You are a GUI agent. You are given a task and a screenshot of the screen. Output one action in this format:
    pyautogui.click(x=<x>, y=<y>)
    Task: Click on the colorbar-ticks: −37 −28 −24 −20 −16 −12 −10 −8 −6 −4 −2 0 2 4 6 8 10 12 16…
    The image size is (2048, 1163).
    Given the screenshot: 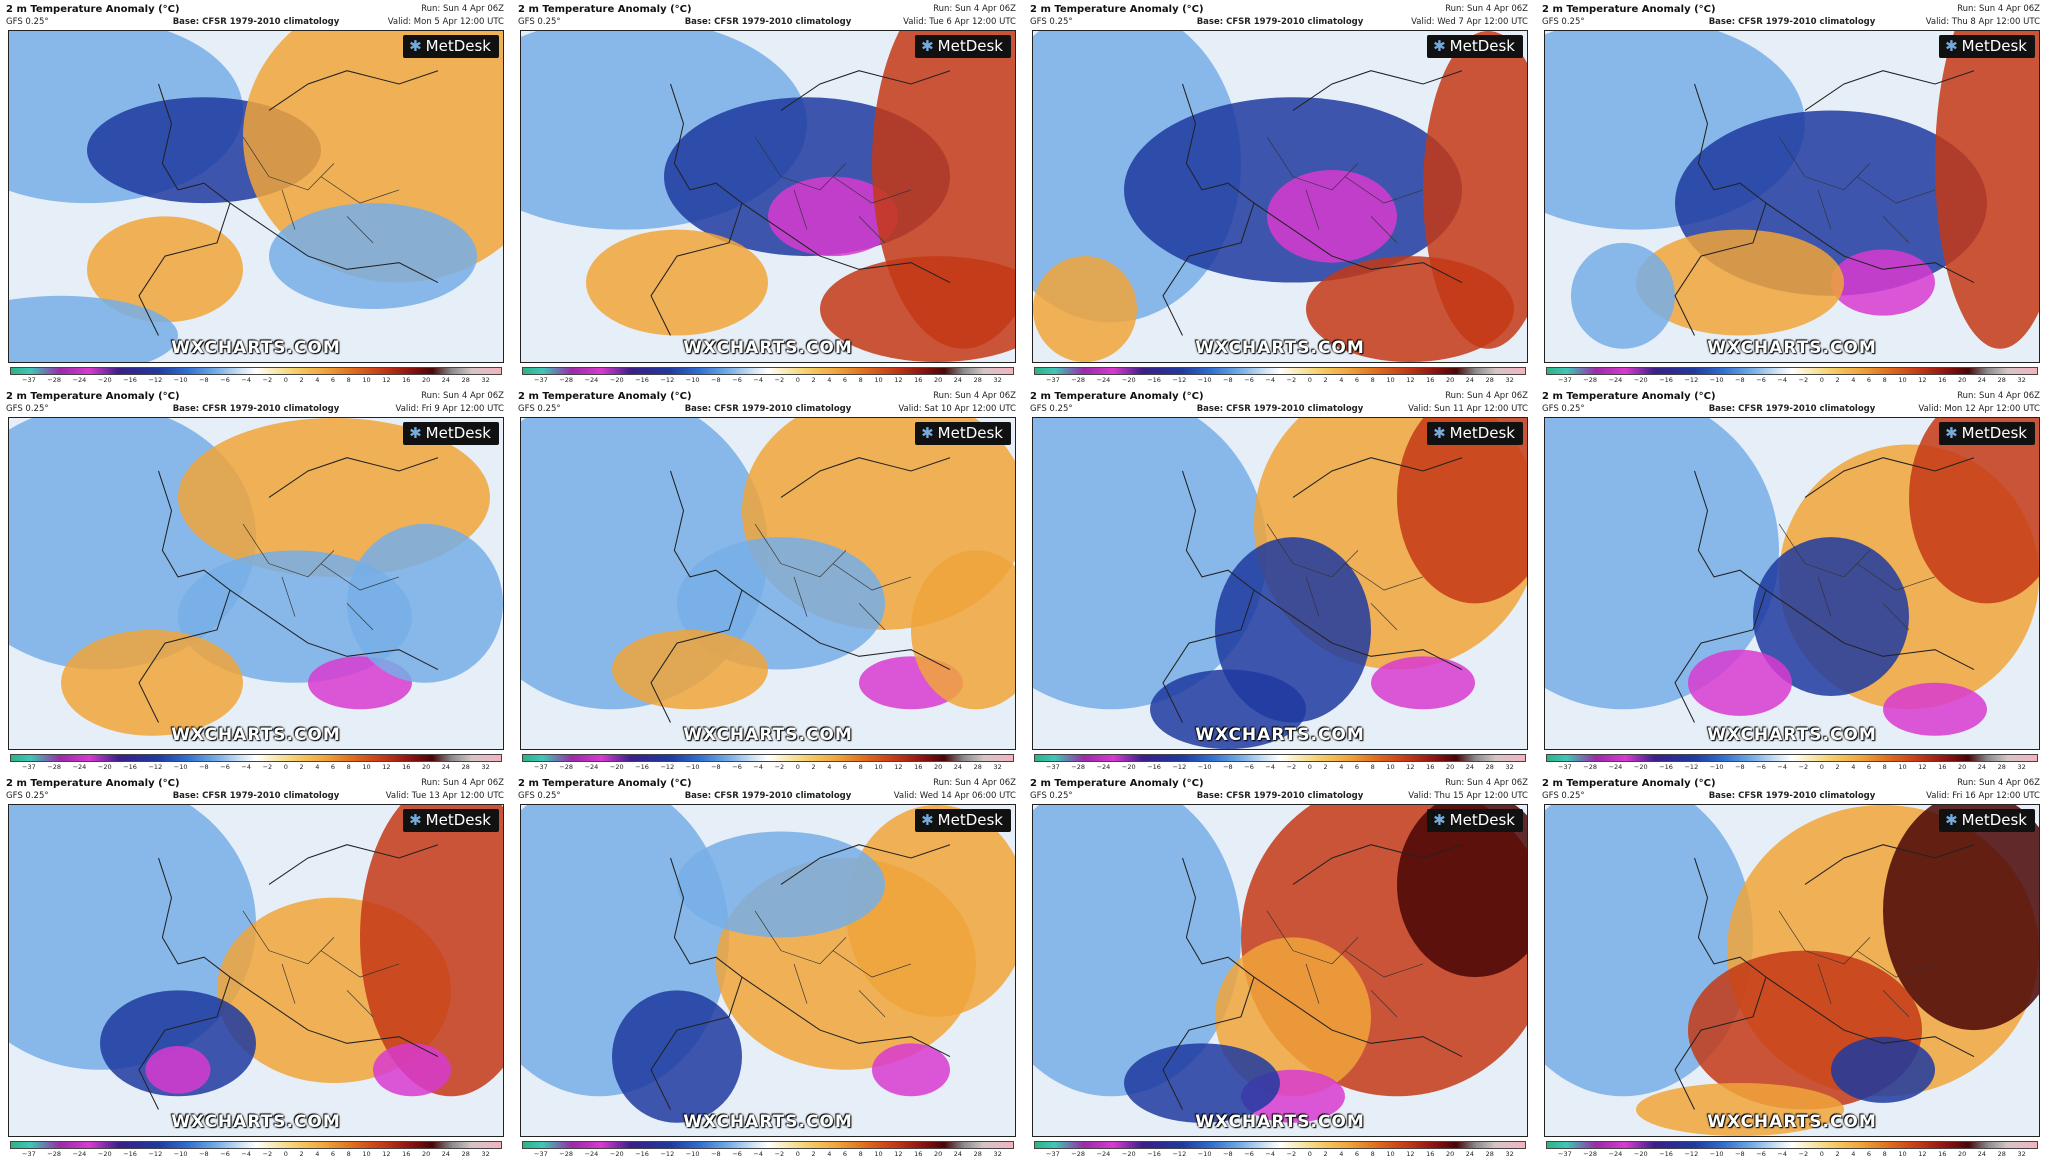 What is the action you would take?
    pyautogui.click(x=768, y=380)
    